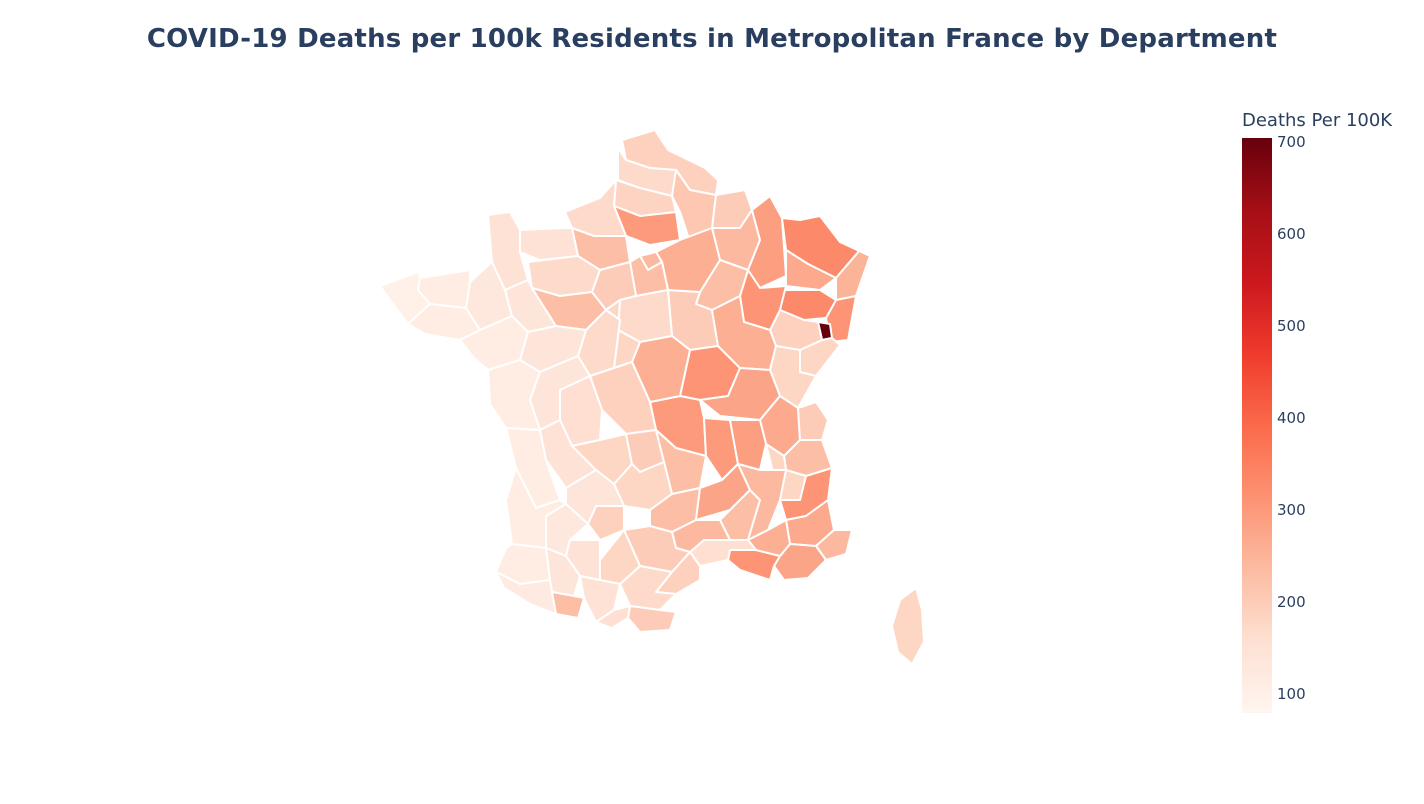 Image resolution: width=1424 pixels, height=804 pixels. I want to click on department-calvados: Calvados: 150, so click(549, 244).